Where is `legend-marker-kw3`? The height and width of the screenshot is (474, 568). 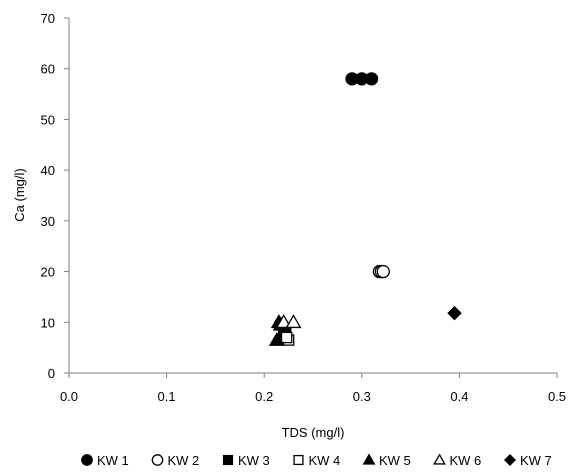 legend-marker-kw3 is located at coordinates (228, 460).